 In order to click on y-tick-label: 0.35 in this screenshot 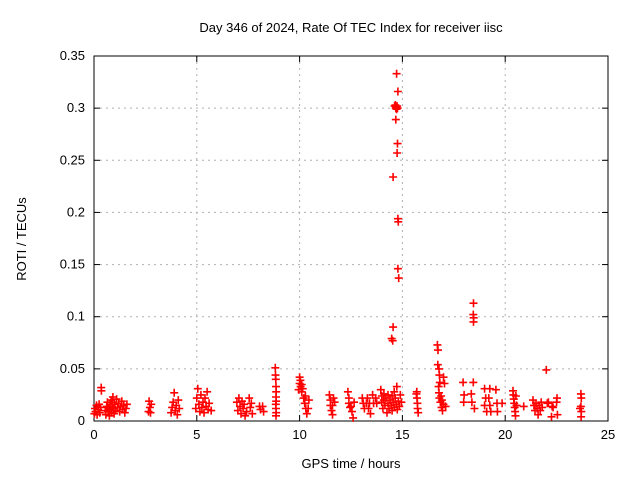, I will do `click(72, 55)`.